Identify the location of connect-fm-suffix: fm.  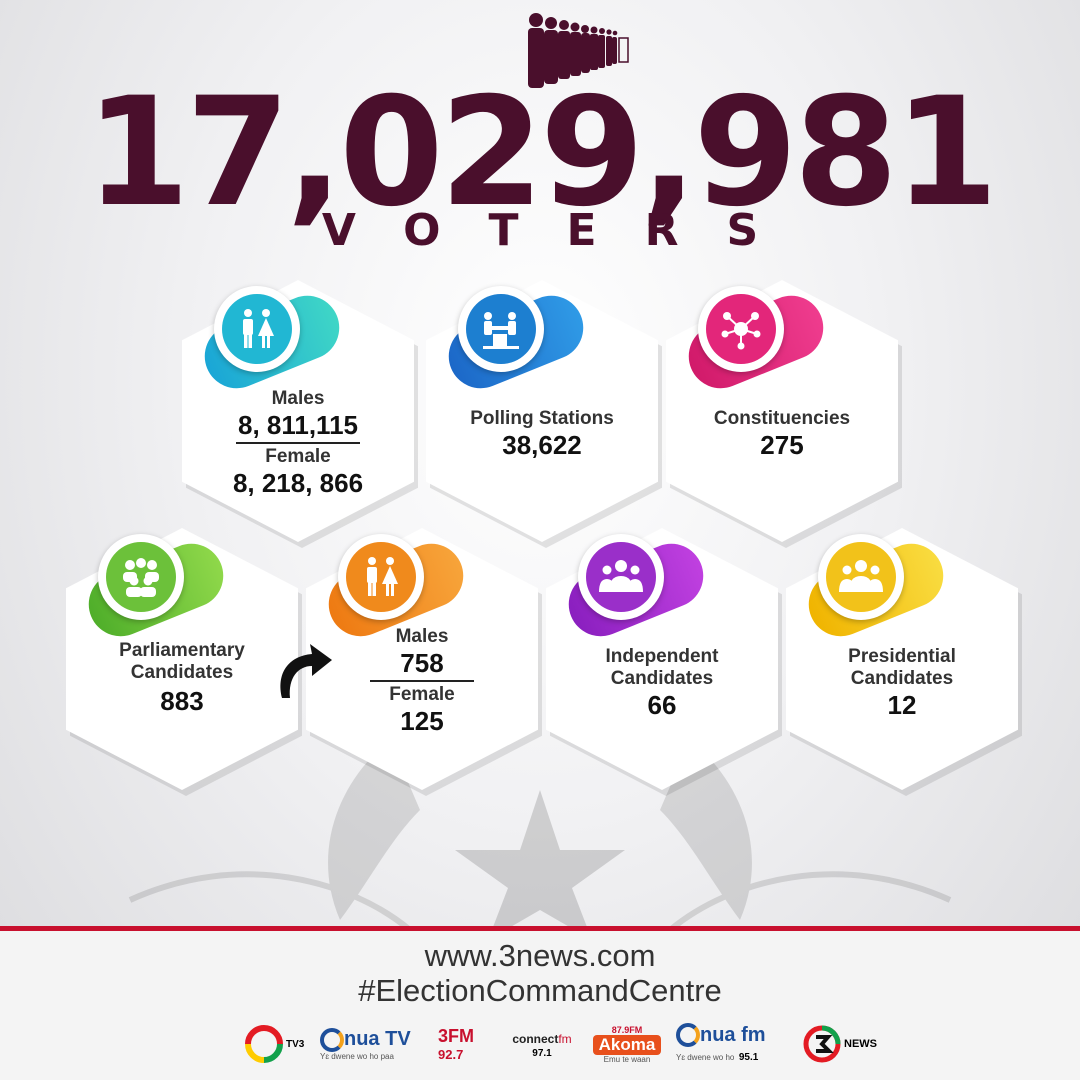
(565, 1038).